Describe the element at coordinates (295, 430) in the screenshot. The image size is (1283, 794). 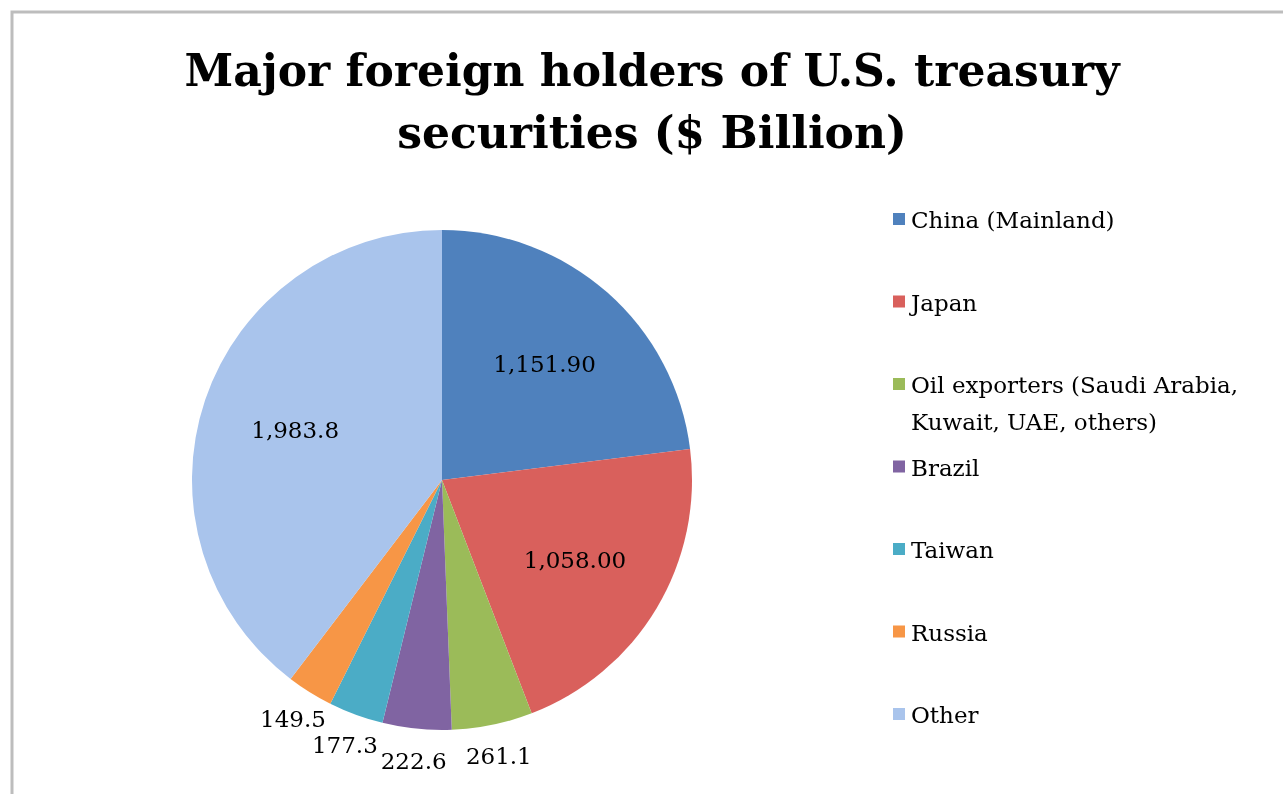
I see `data-label: 1,983.8` at that location.